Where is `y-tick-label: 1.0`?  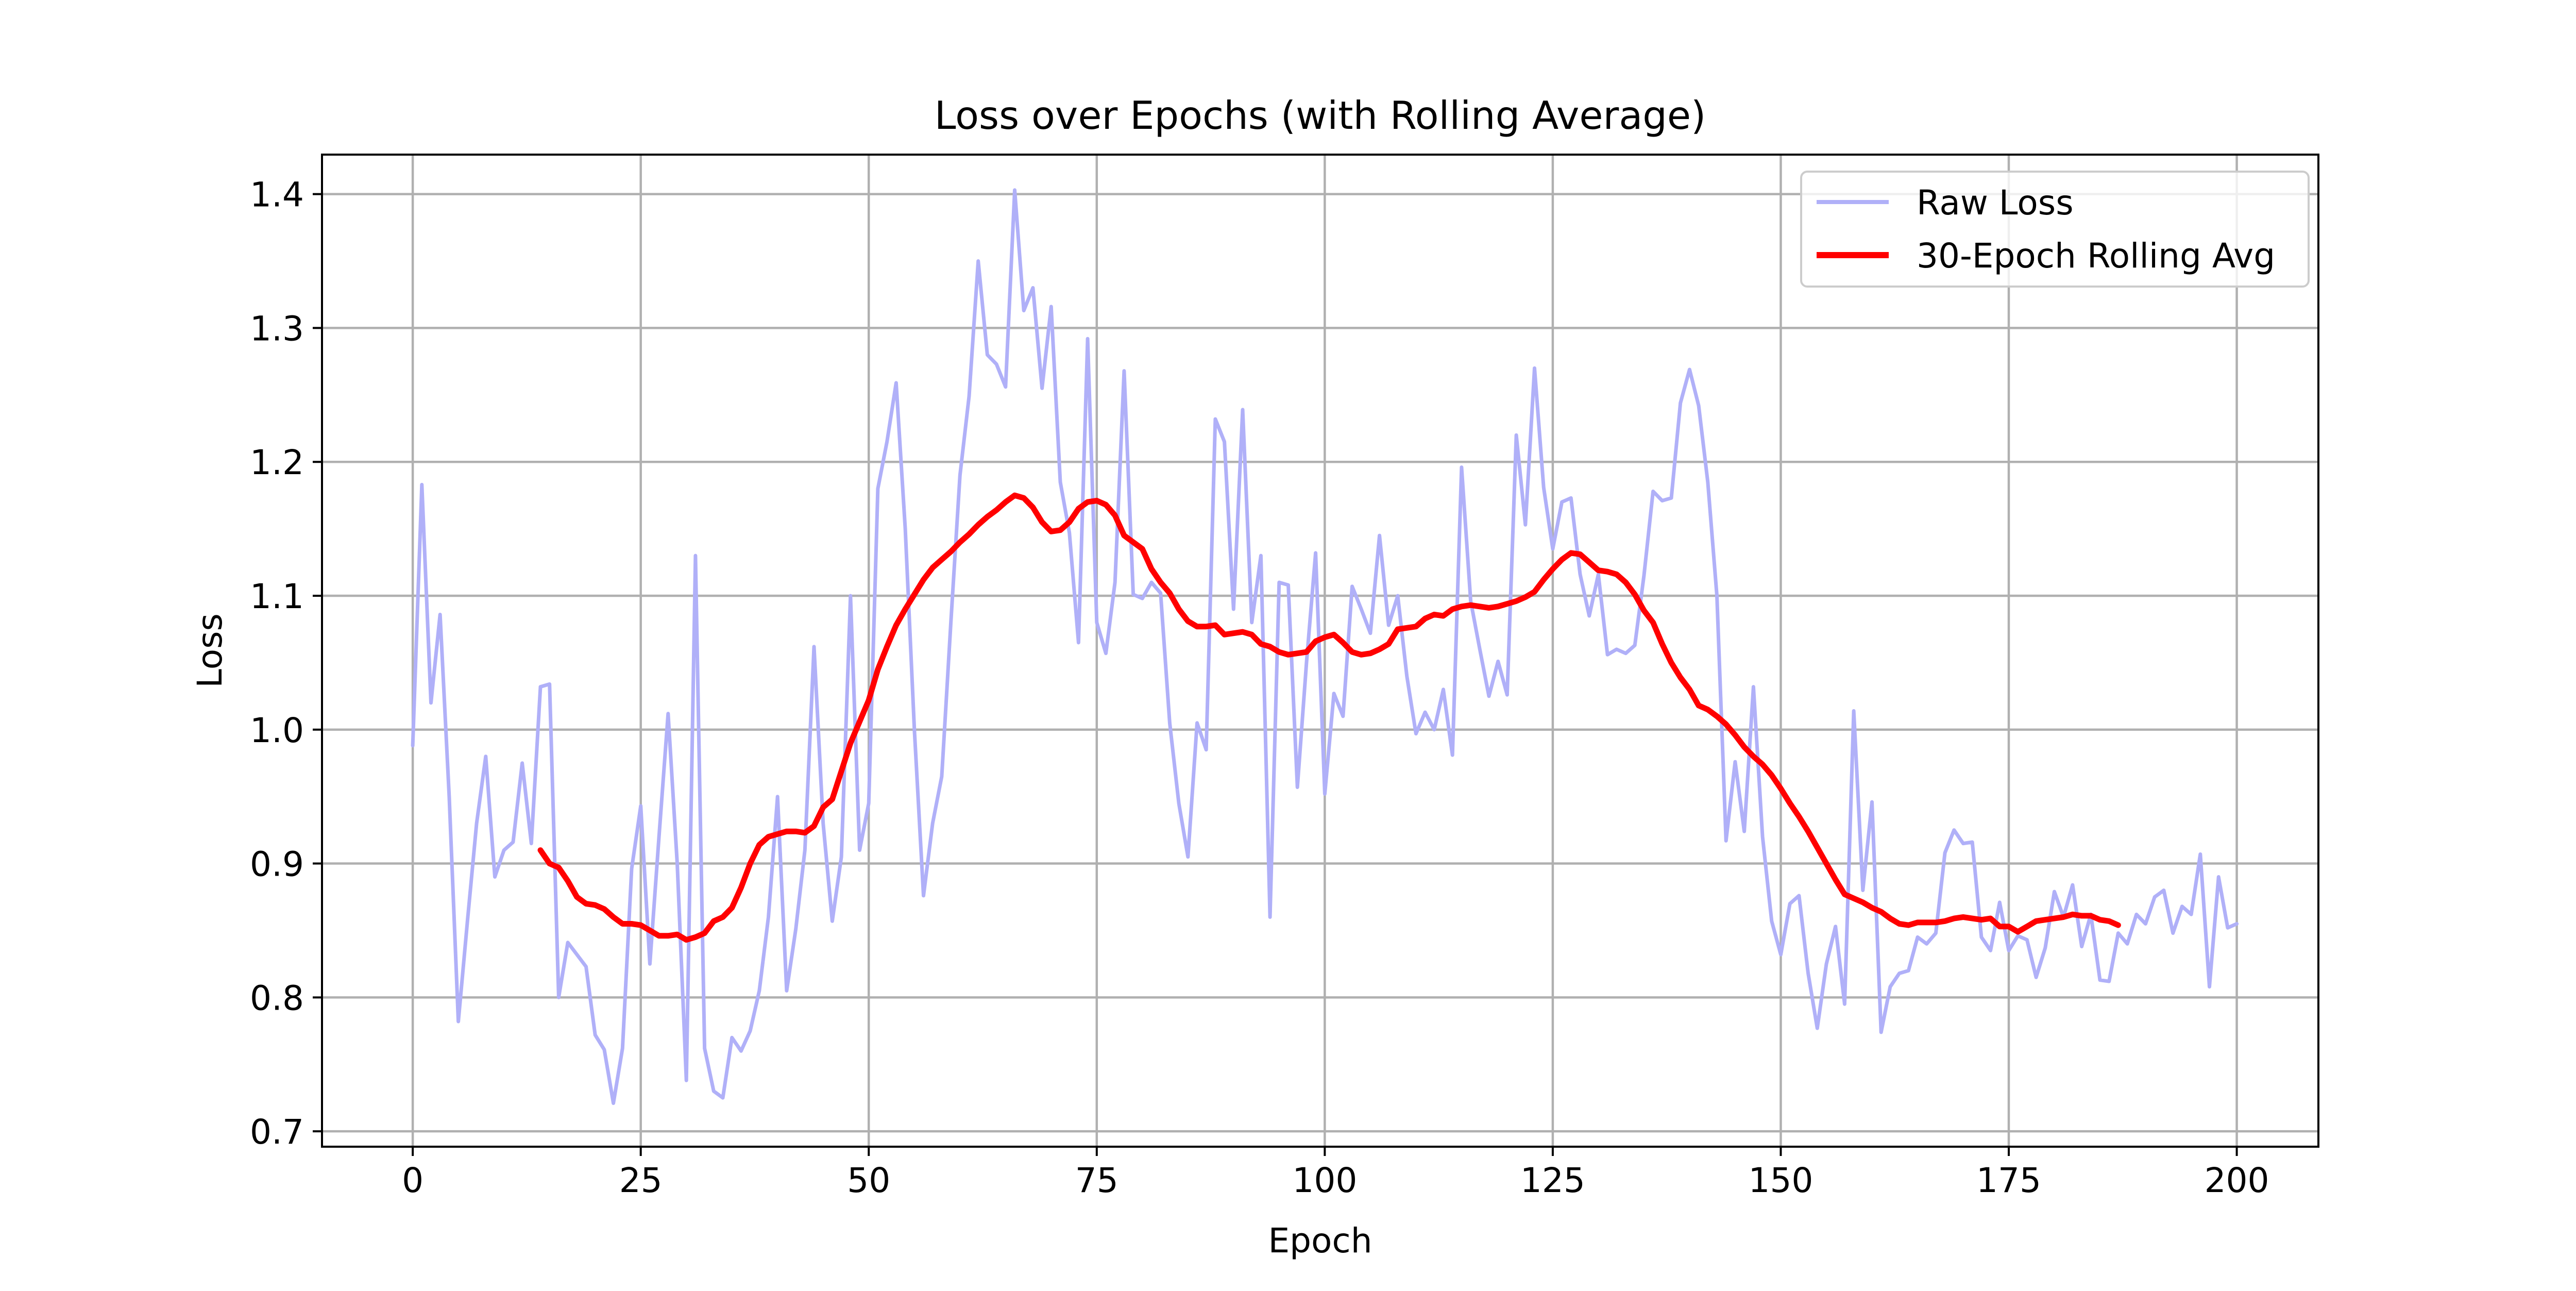
y-tick-label: 1.0 is located at coordinates (277, 730).